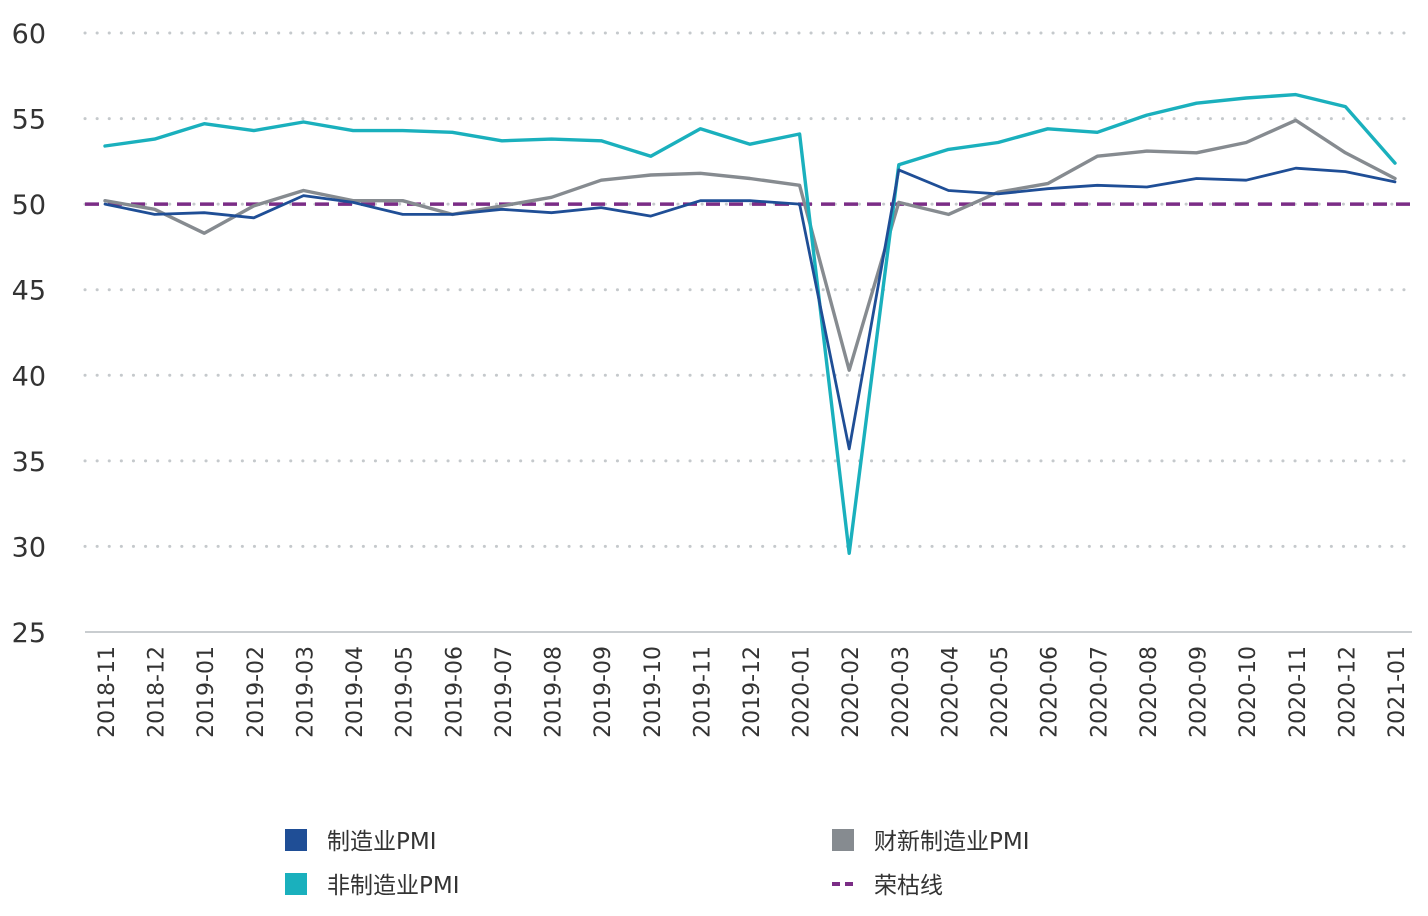 This screenshot has height=916, width=1428. I want to click on legend-item: 非制造业PMI, so click(372, 886).